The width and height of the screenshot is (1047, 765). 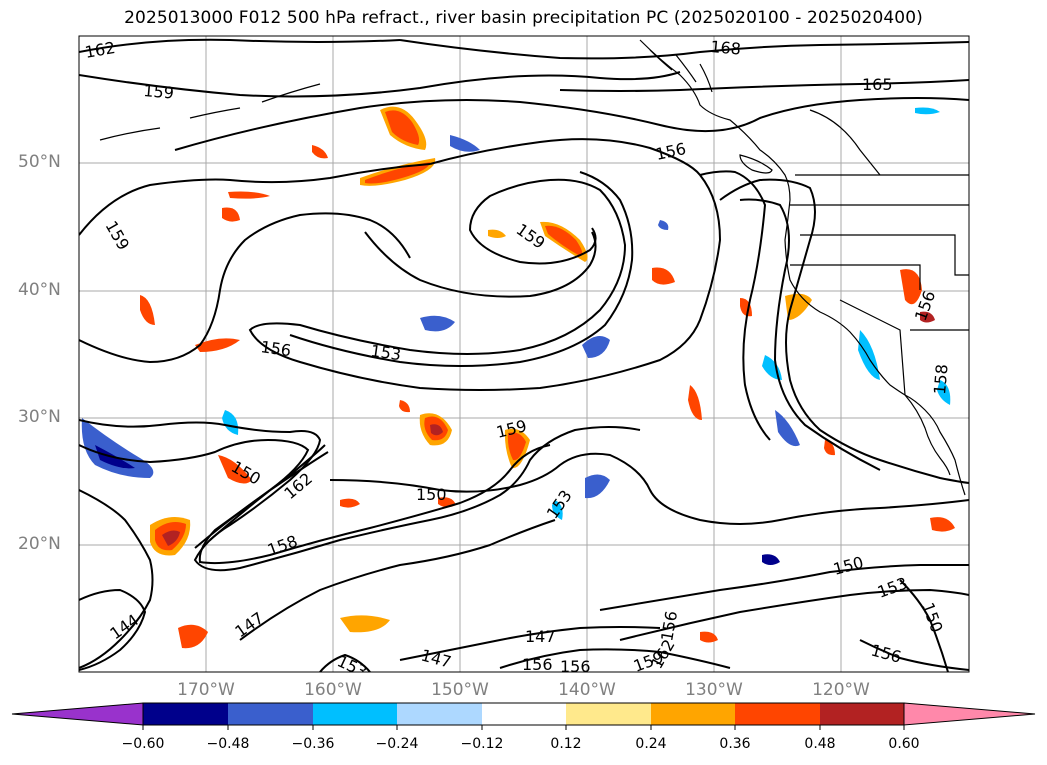 What do you see at coordinates (927, 435) in the screenshot?
I see `baja-coast` at bounding box center [927, 435].